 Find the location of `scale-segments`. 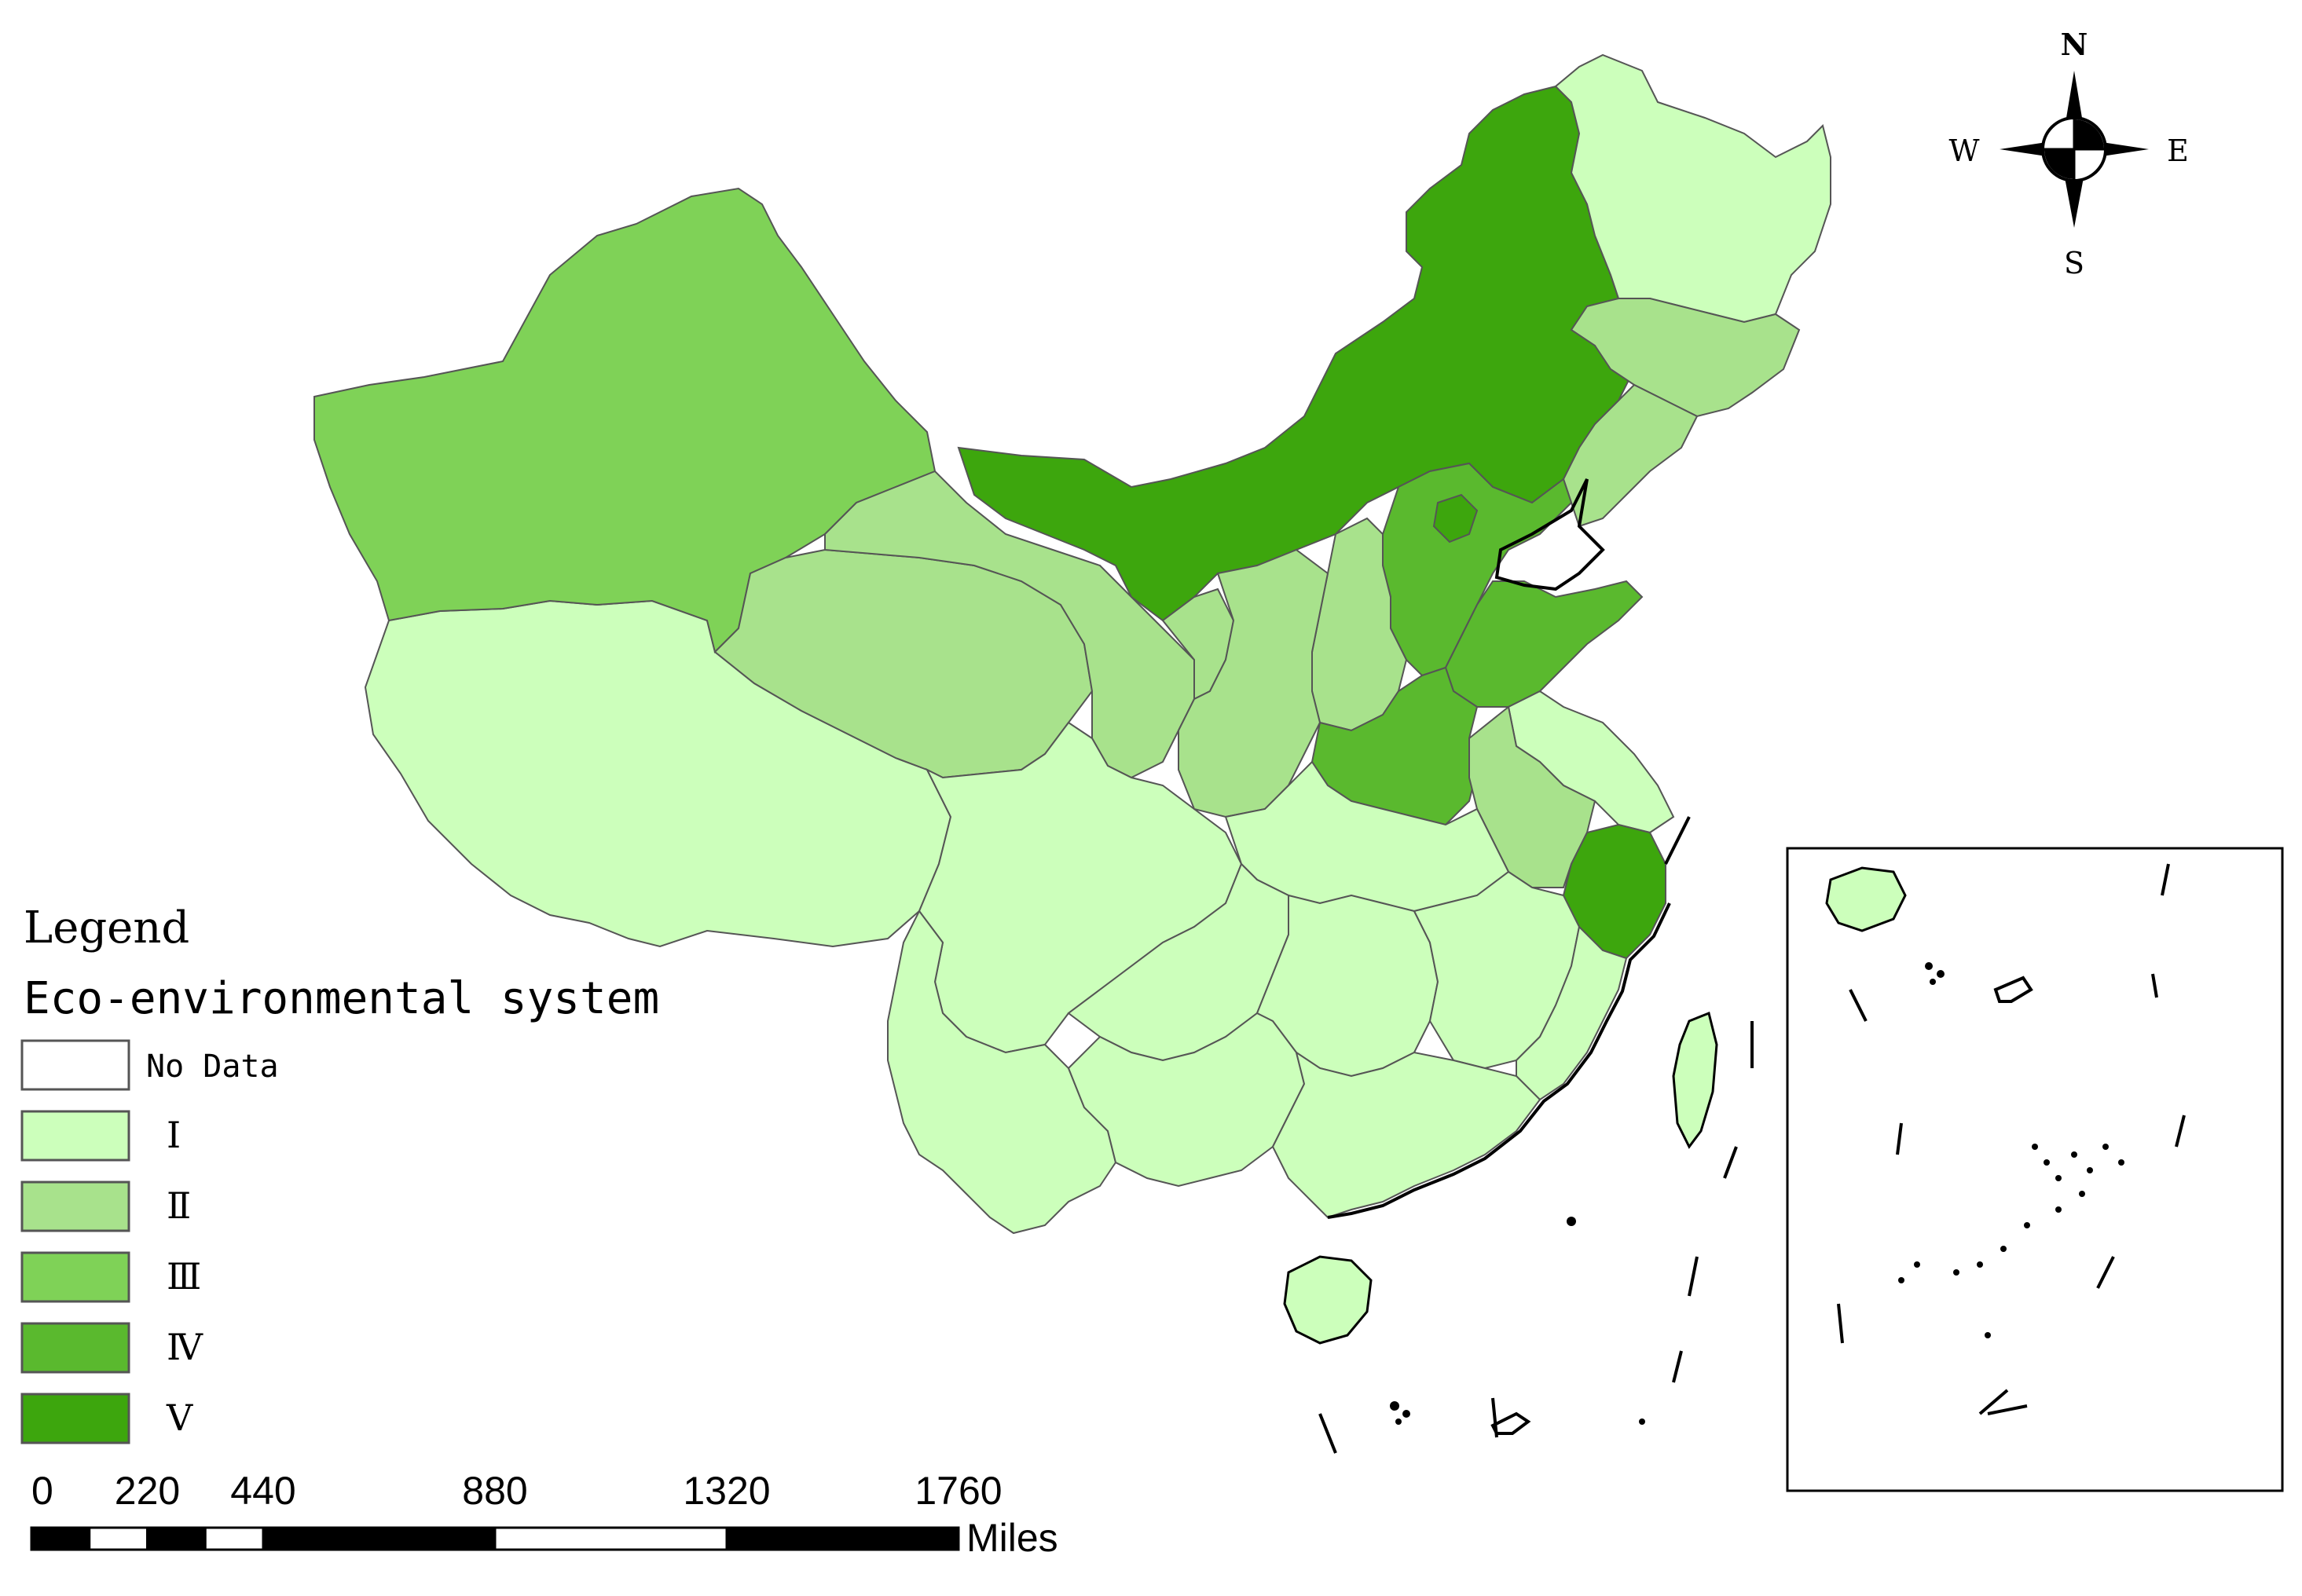

scale-segments is located at coordinates (495, 1538).